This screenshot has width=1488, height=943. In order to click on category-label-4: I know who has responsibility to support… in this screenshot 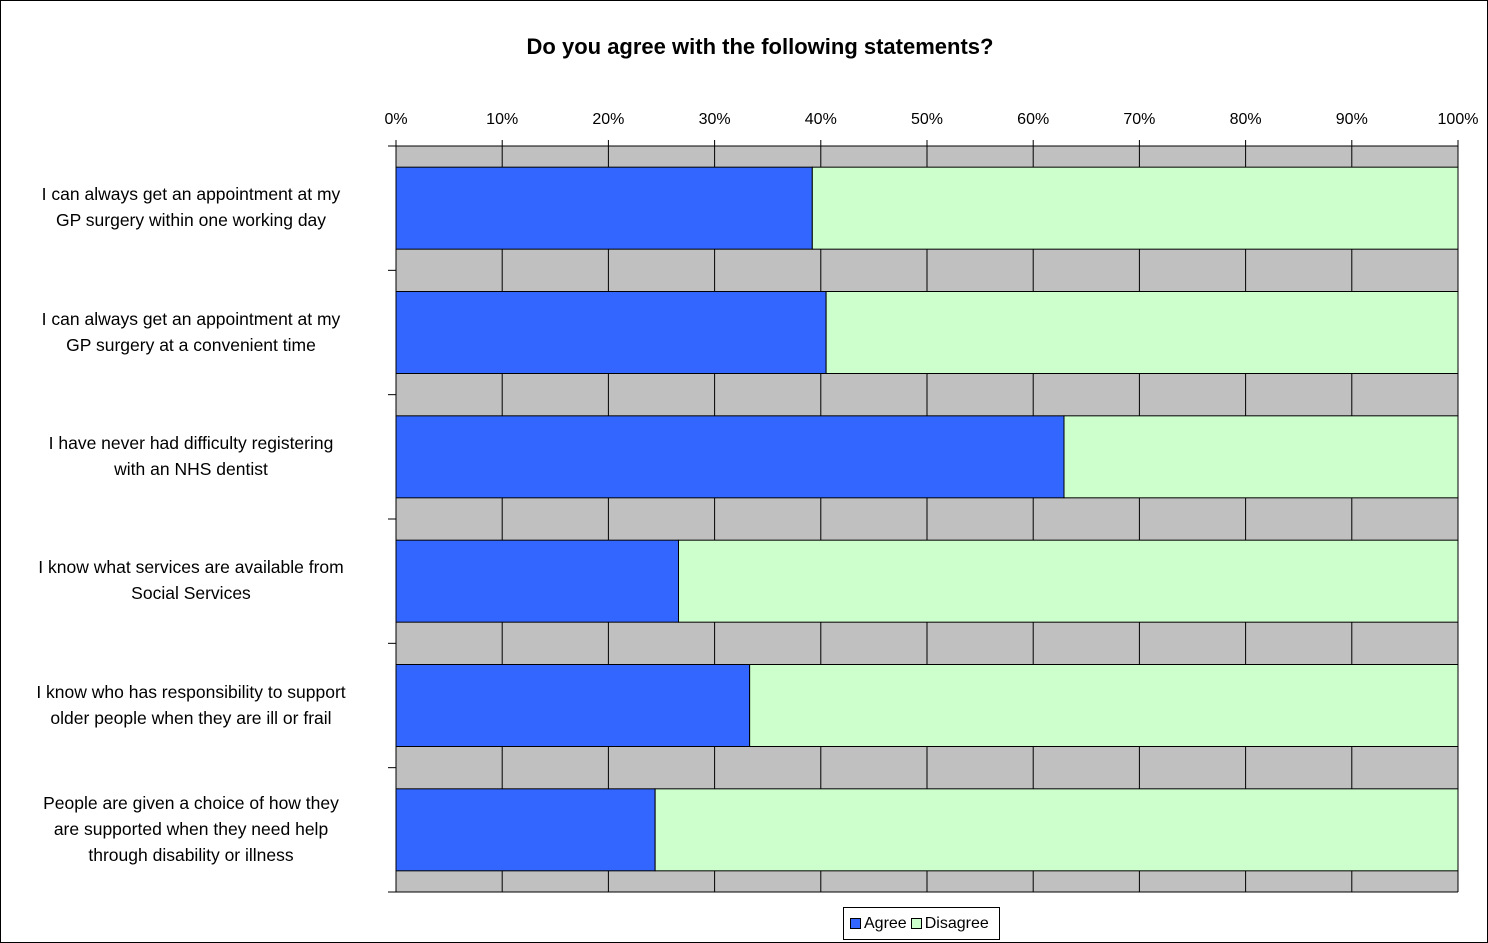, I will do `click(191, 705)`.